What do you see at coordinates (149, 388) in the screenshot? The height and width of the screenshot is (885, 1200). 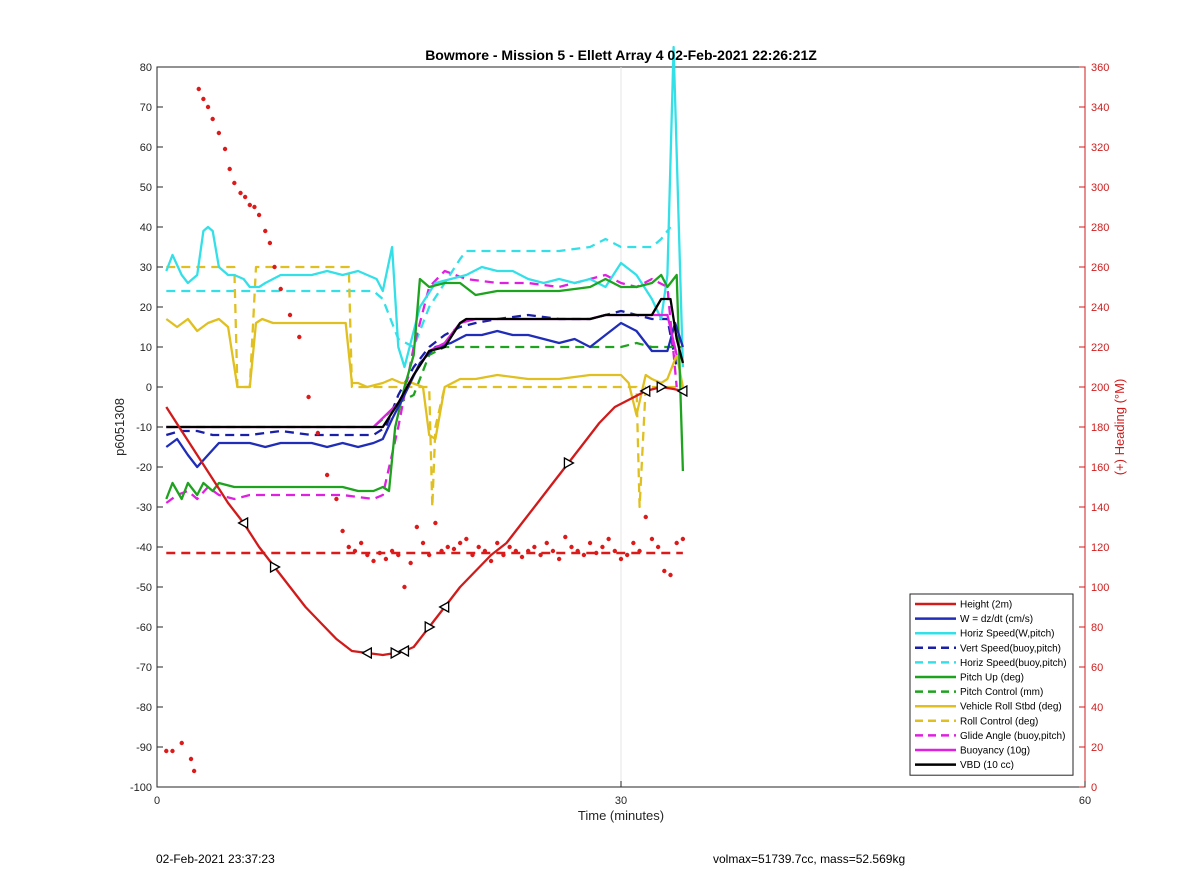 I see `y-tick-label: 0` at bounding box center [149, 388].